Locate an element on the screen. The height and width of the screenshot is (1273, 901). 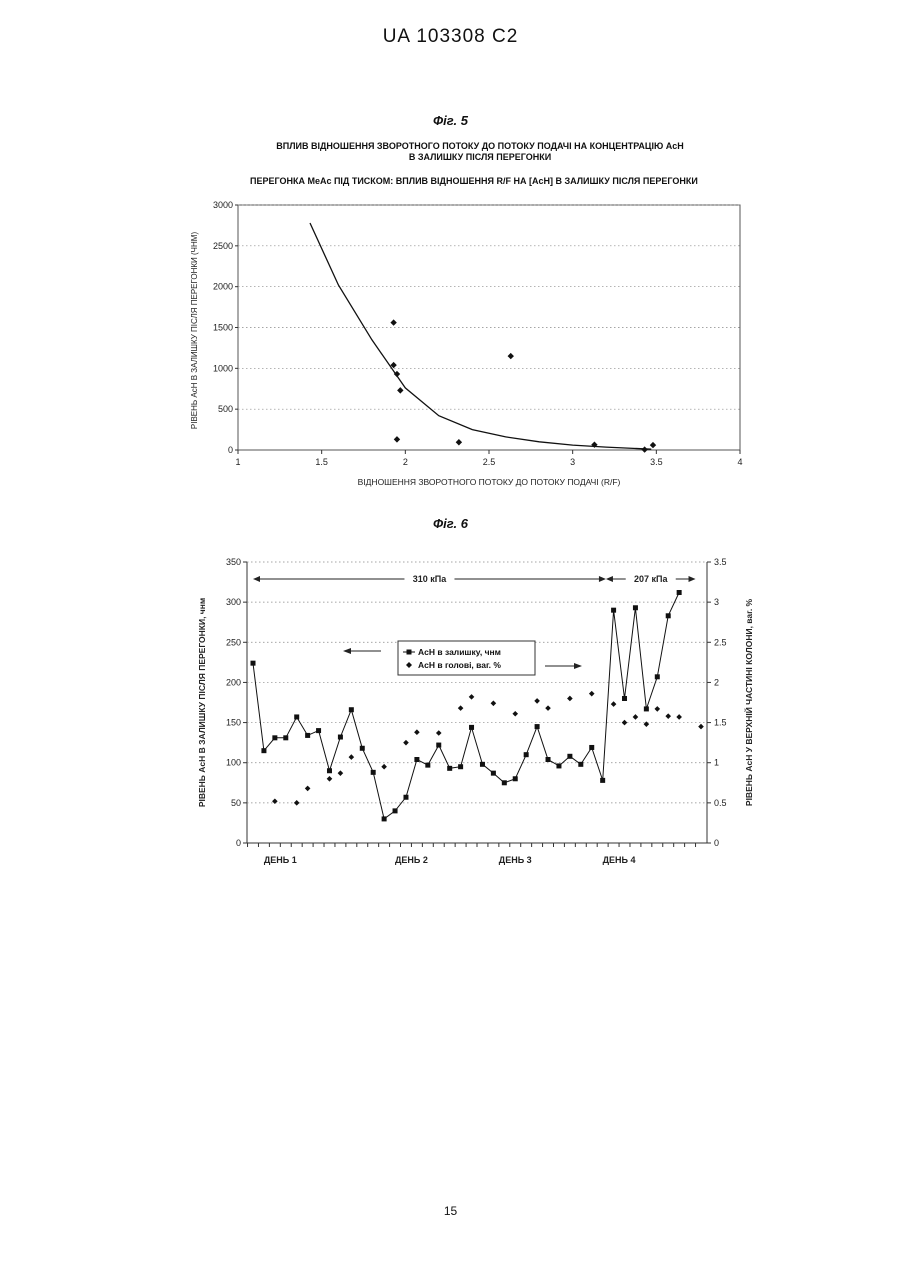
day-label: ДЕНЬ 4 is located at coordinates (619, 860).